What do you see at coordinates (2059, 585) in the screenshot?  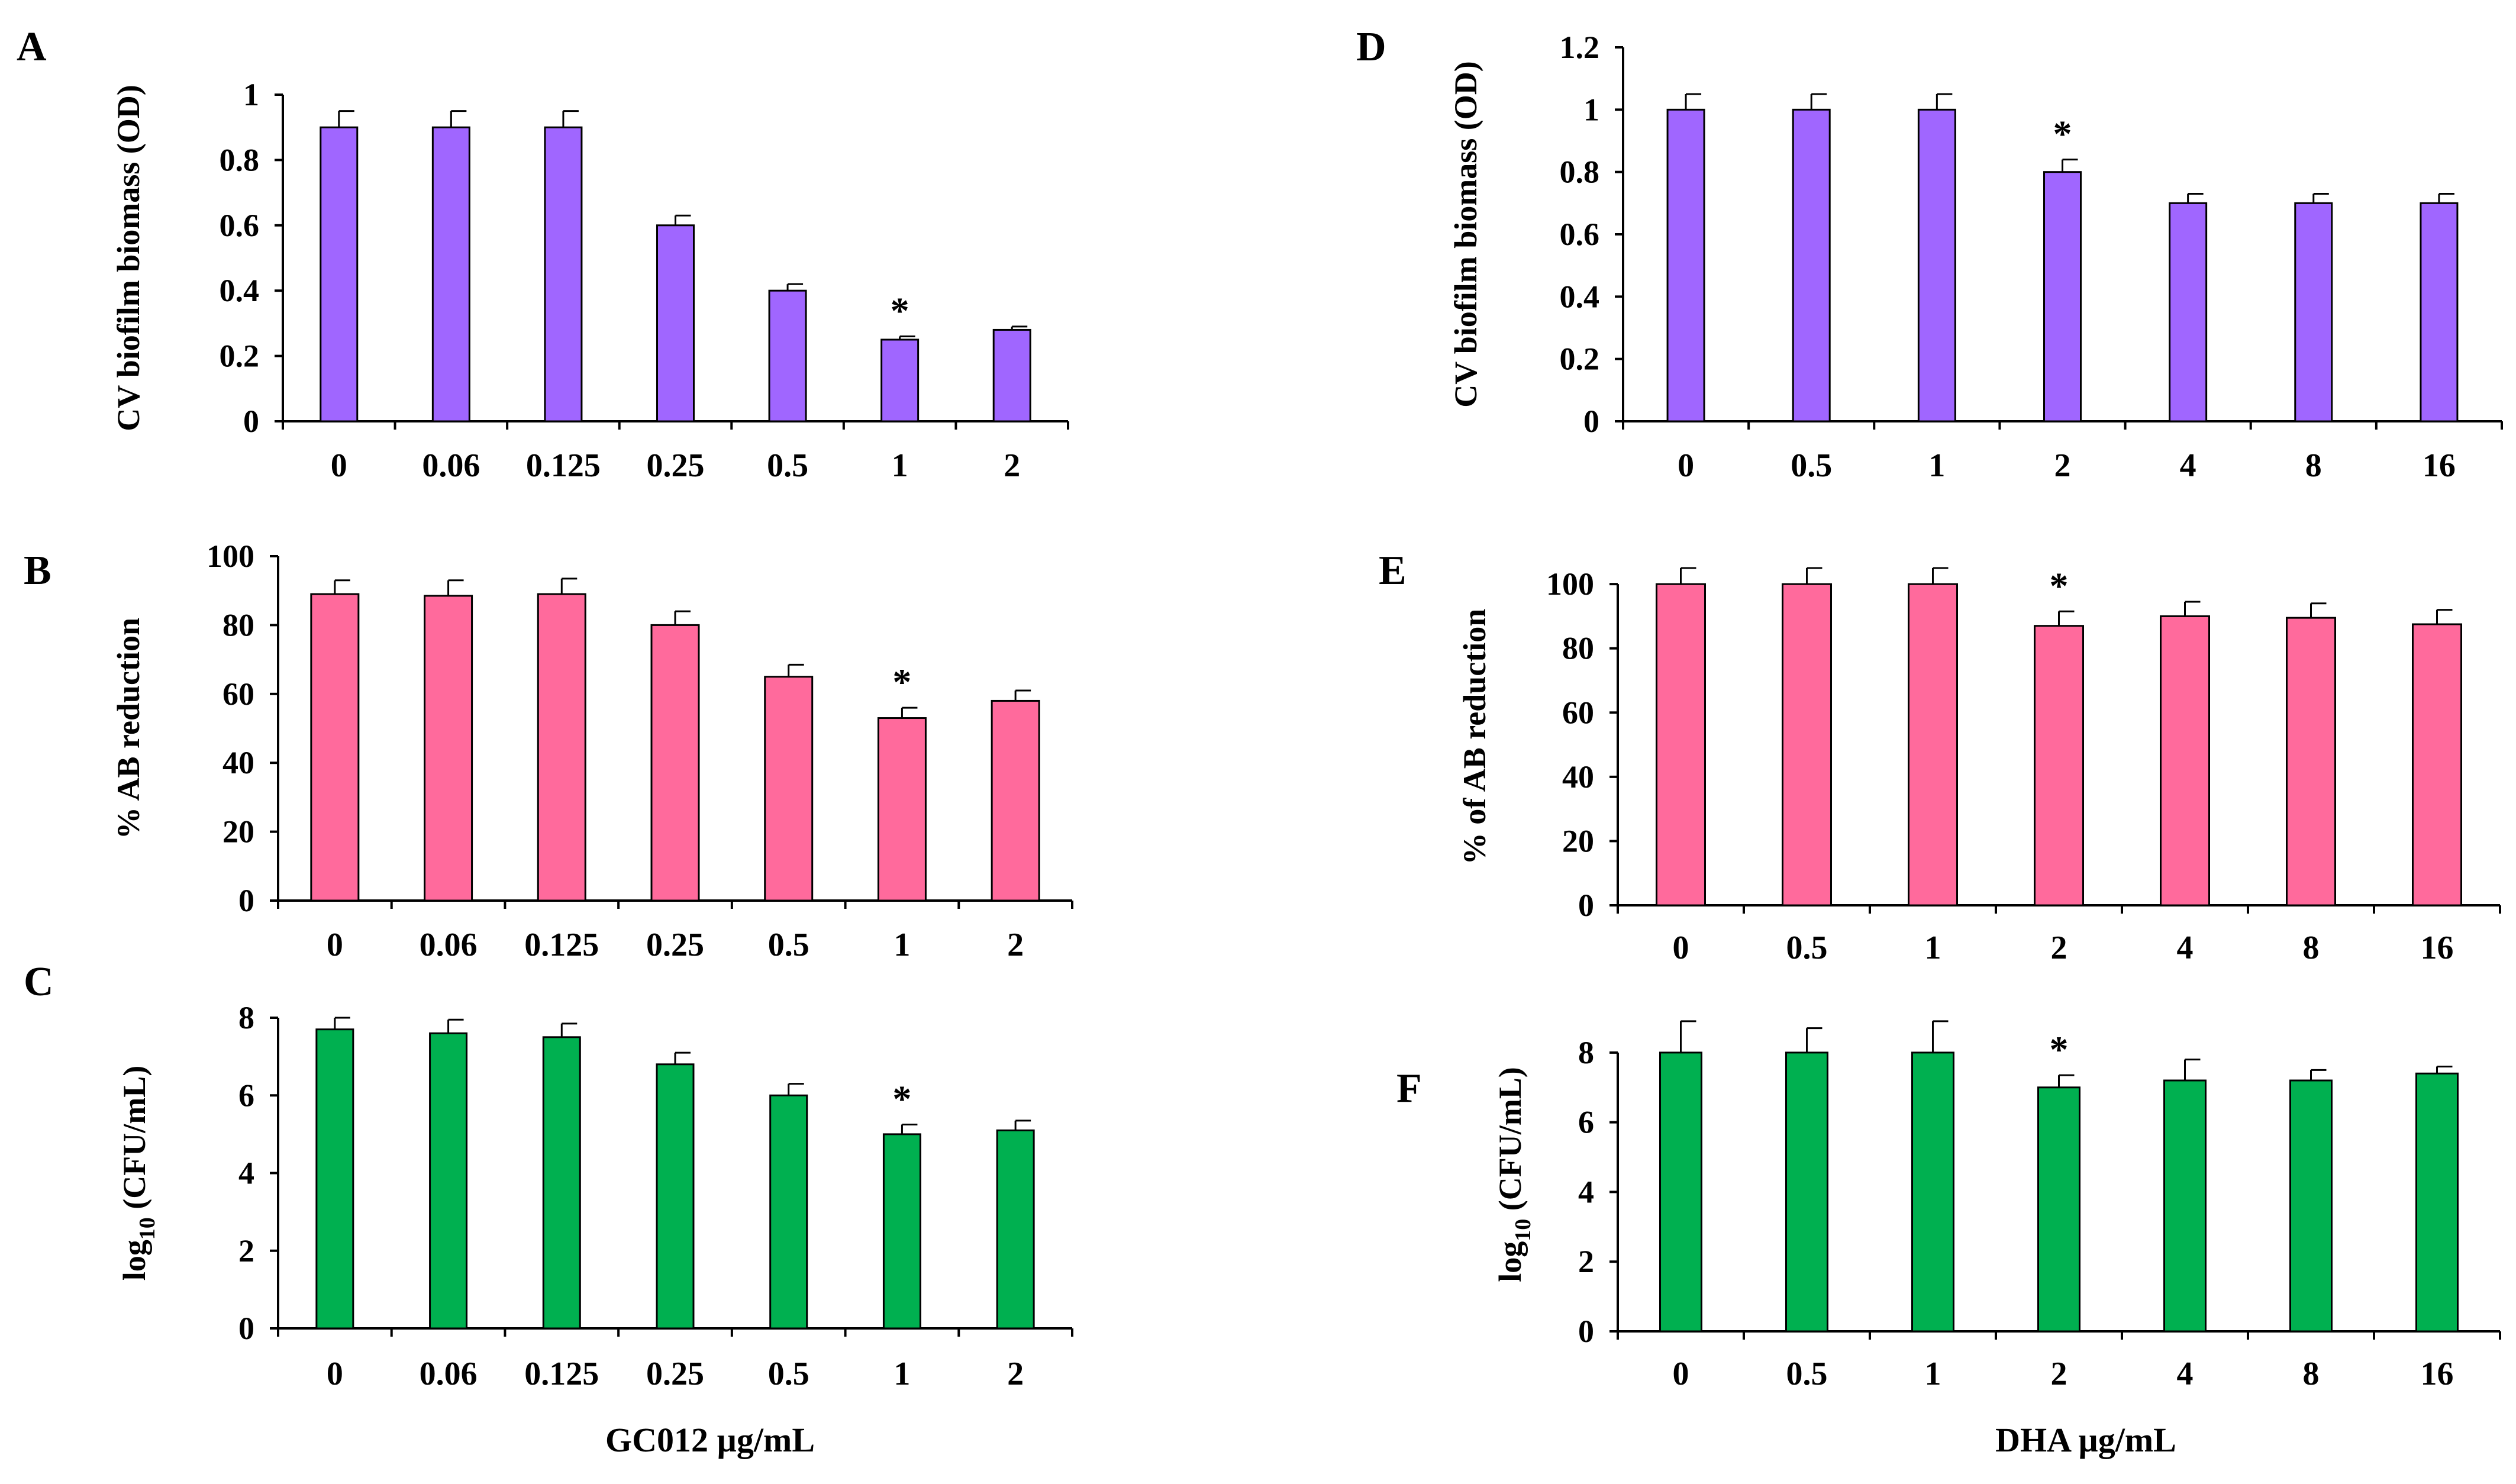 I see `significance-mark-e: *` at bounding box center [2059, 585].